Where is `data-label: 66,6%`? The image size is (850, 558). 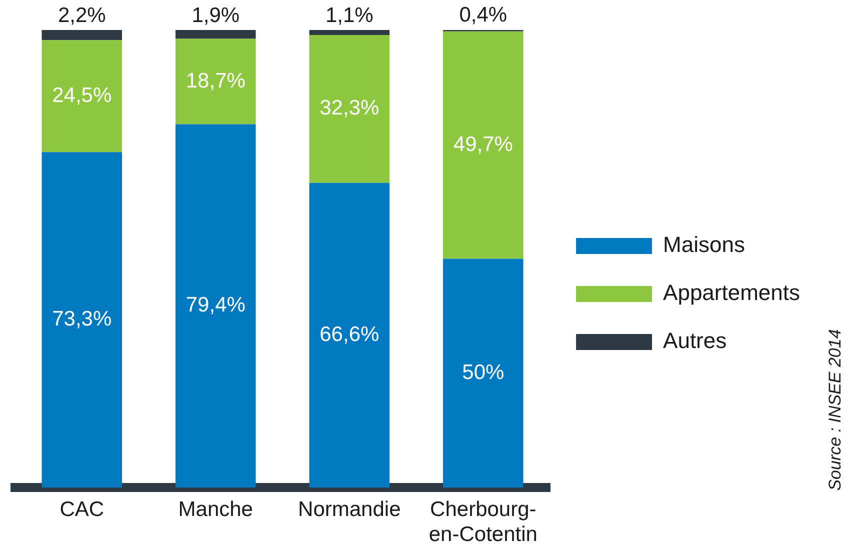
data-label: 66,6% is located at coordinates (350, 334).